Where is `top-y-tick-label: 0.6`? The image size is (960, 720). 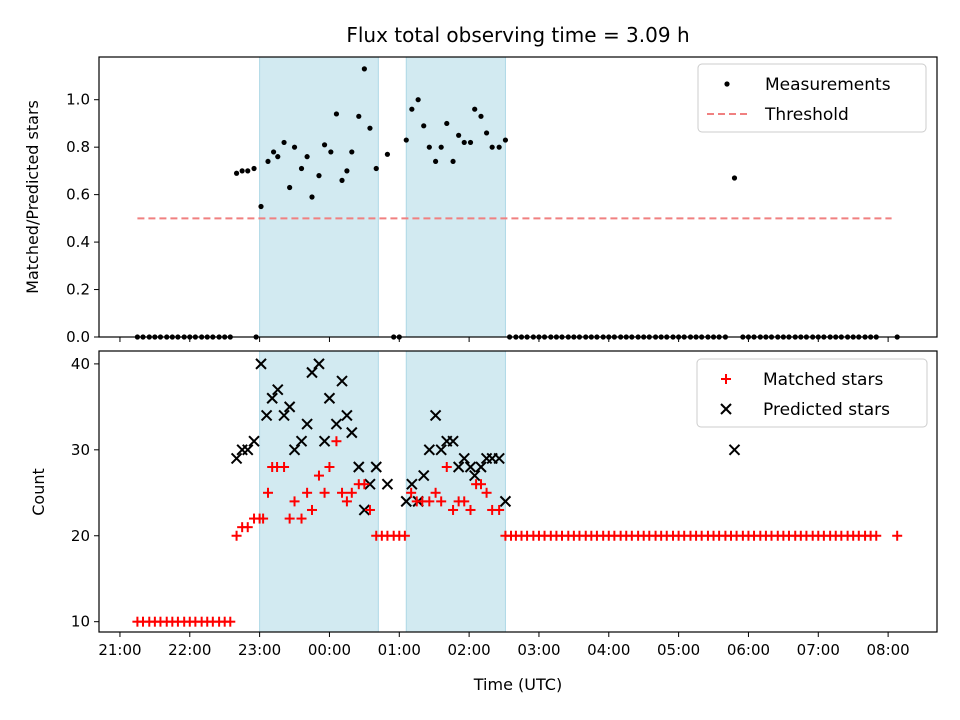
top-y-tick-label: 0.6 is located at coordinates (78, 195).